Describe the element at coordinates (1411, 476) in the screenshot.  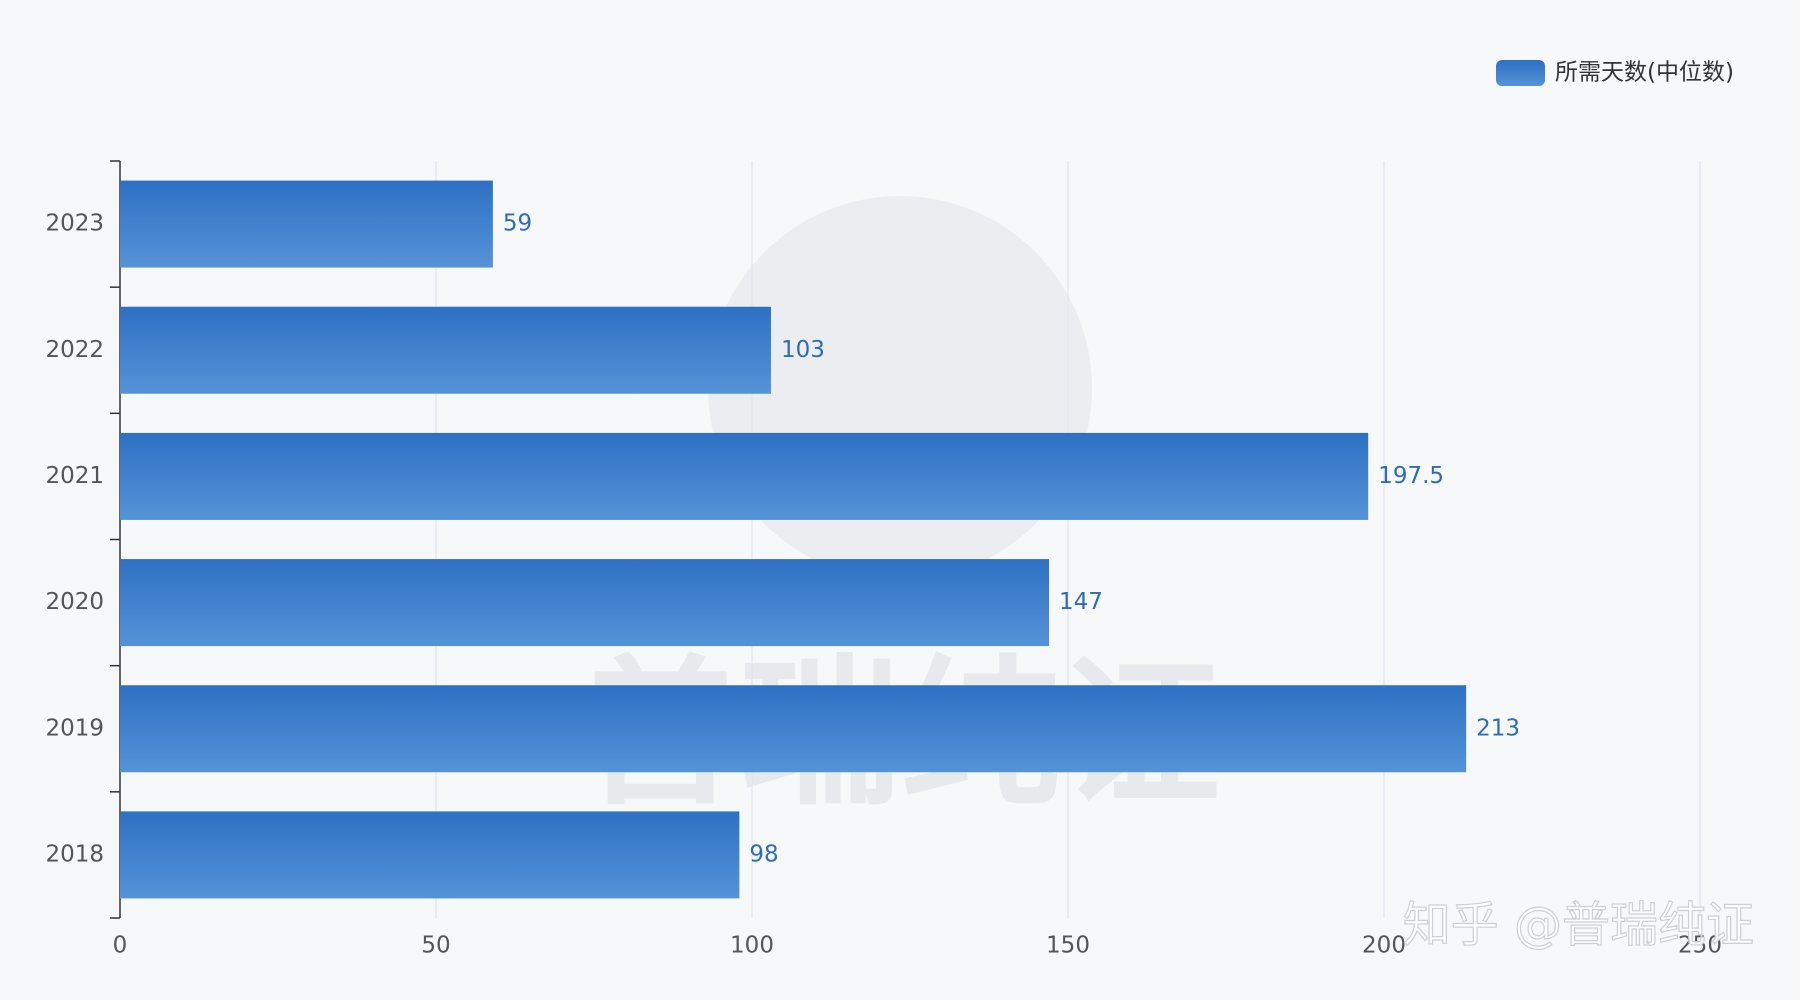
I see `data-label: 197.5` at that location.